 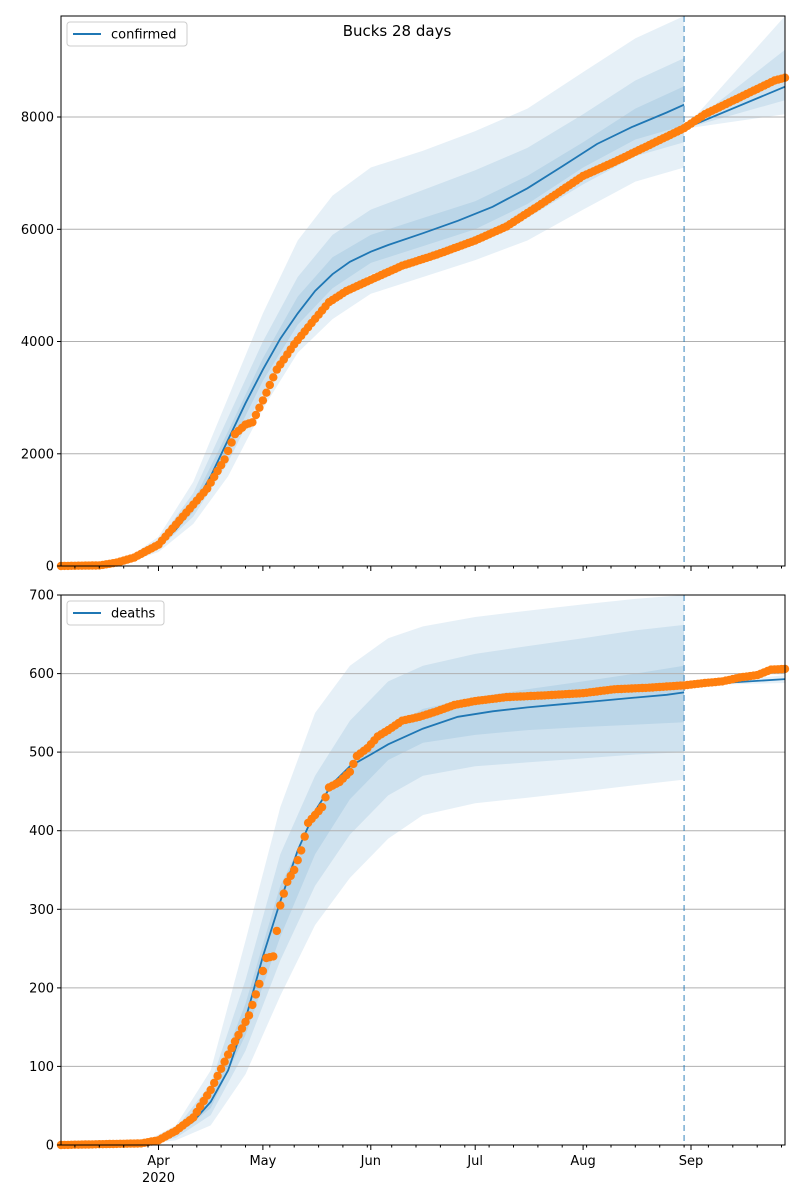 What do you see at coordinates (41, 674) in the screenshot?
I see `deaths-y-tick-label: 600` at bounding box center [41, 674].